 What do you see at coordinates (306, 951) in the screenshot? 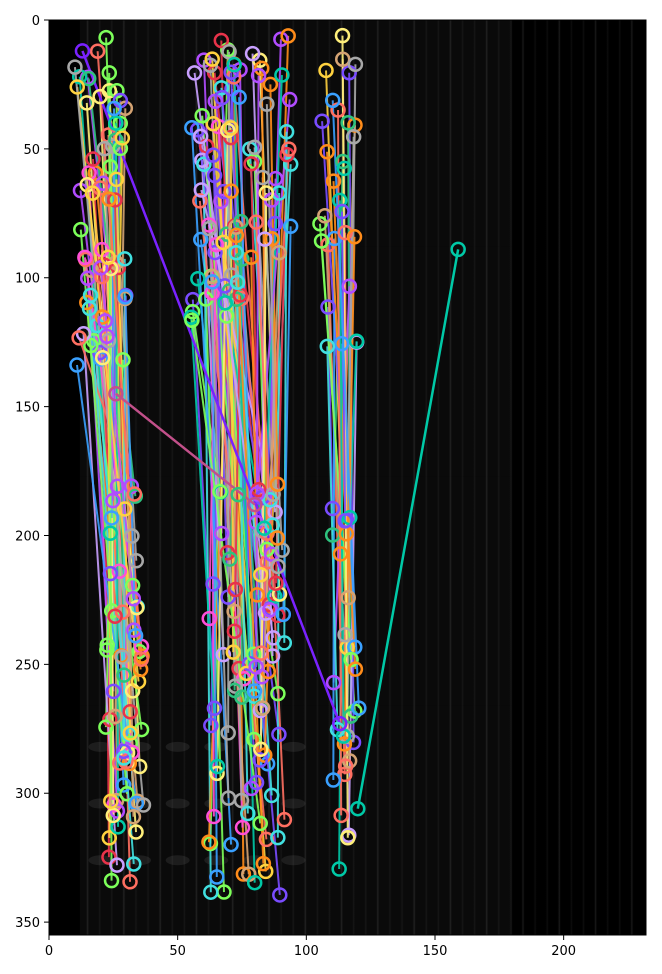
I see `x-tick-label: 100` at bounding box center [306, 951].